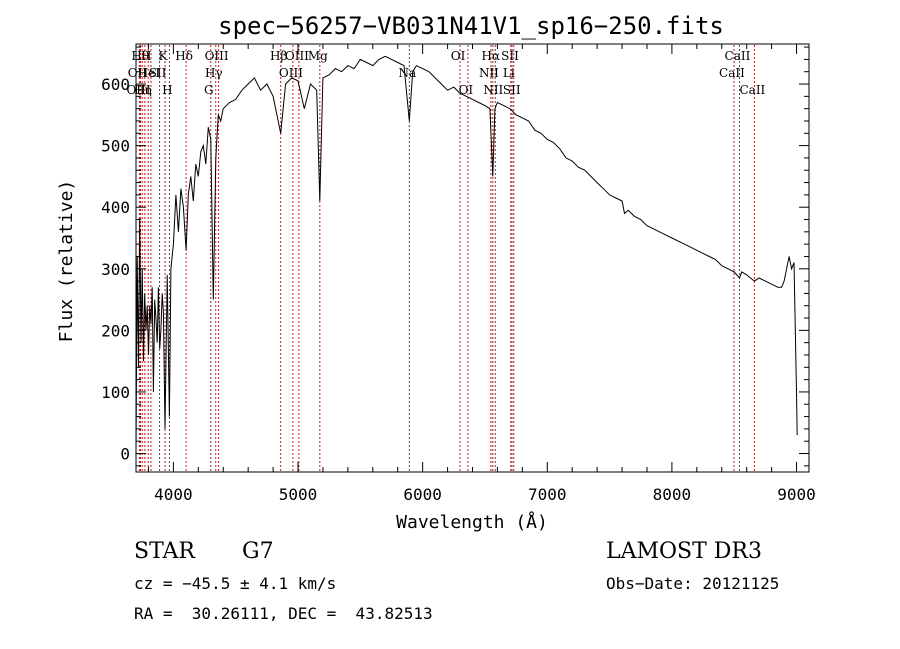 The width and height of the screenshot is (900, 649). Describe the element at coordinates (115, 84) in the screenshot. I see `y-tick-label: 600` at that location.